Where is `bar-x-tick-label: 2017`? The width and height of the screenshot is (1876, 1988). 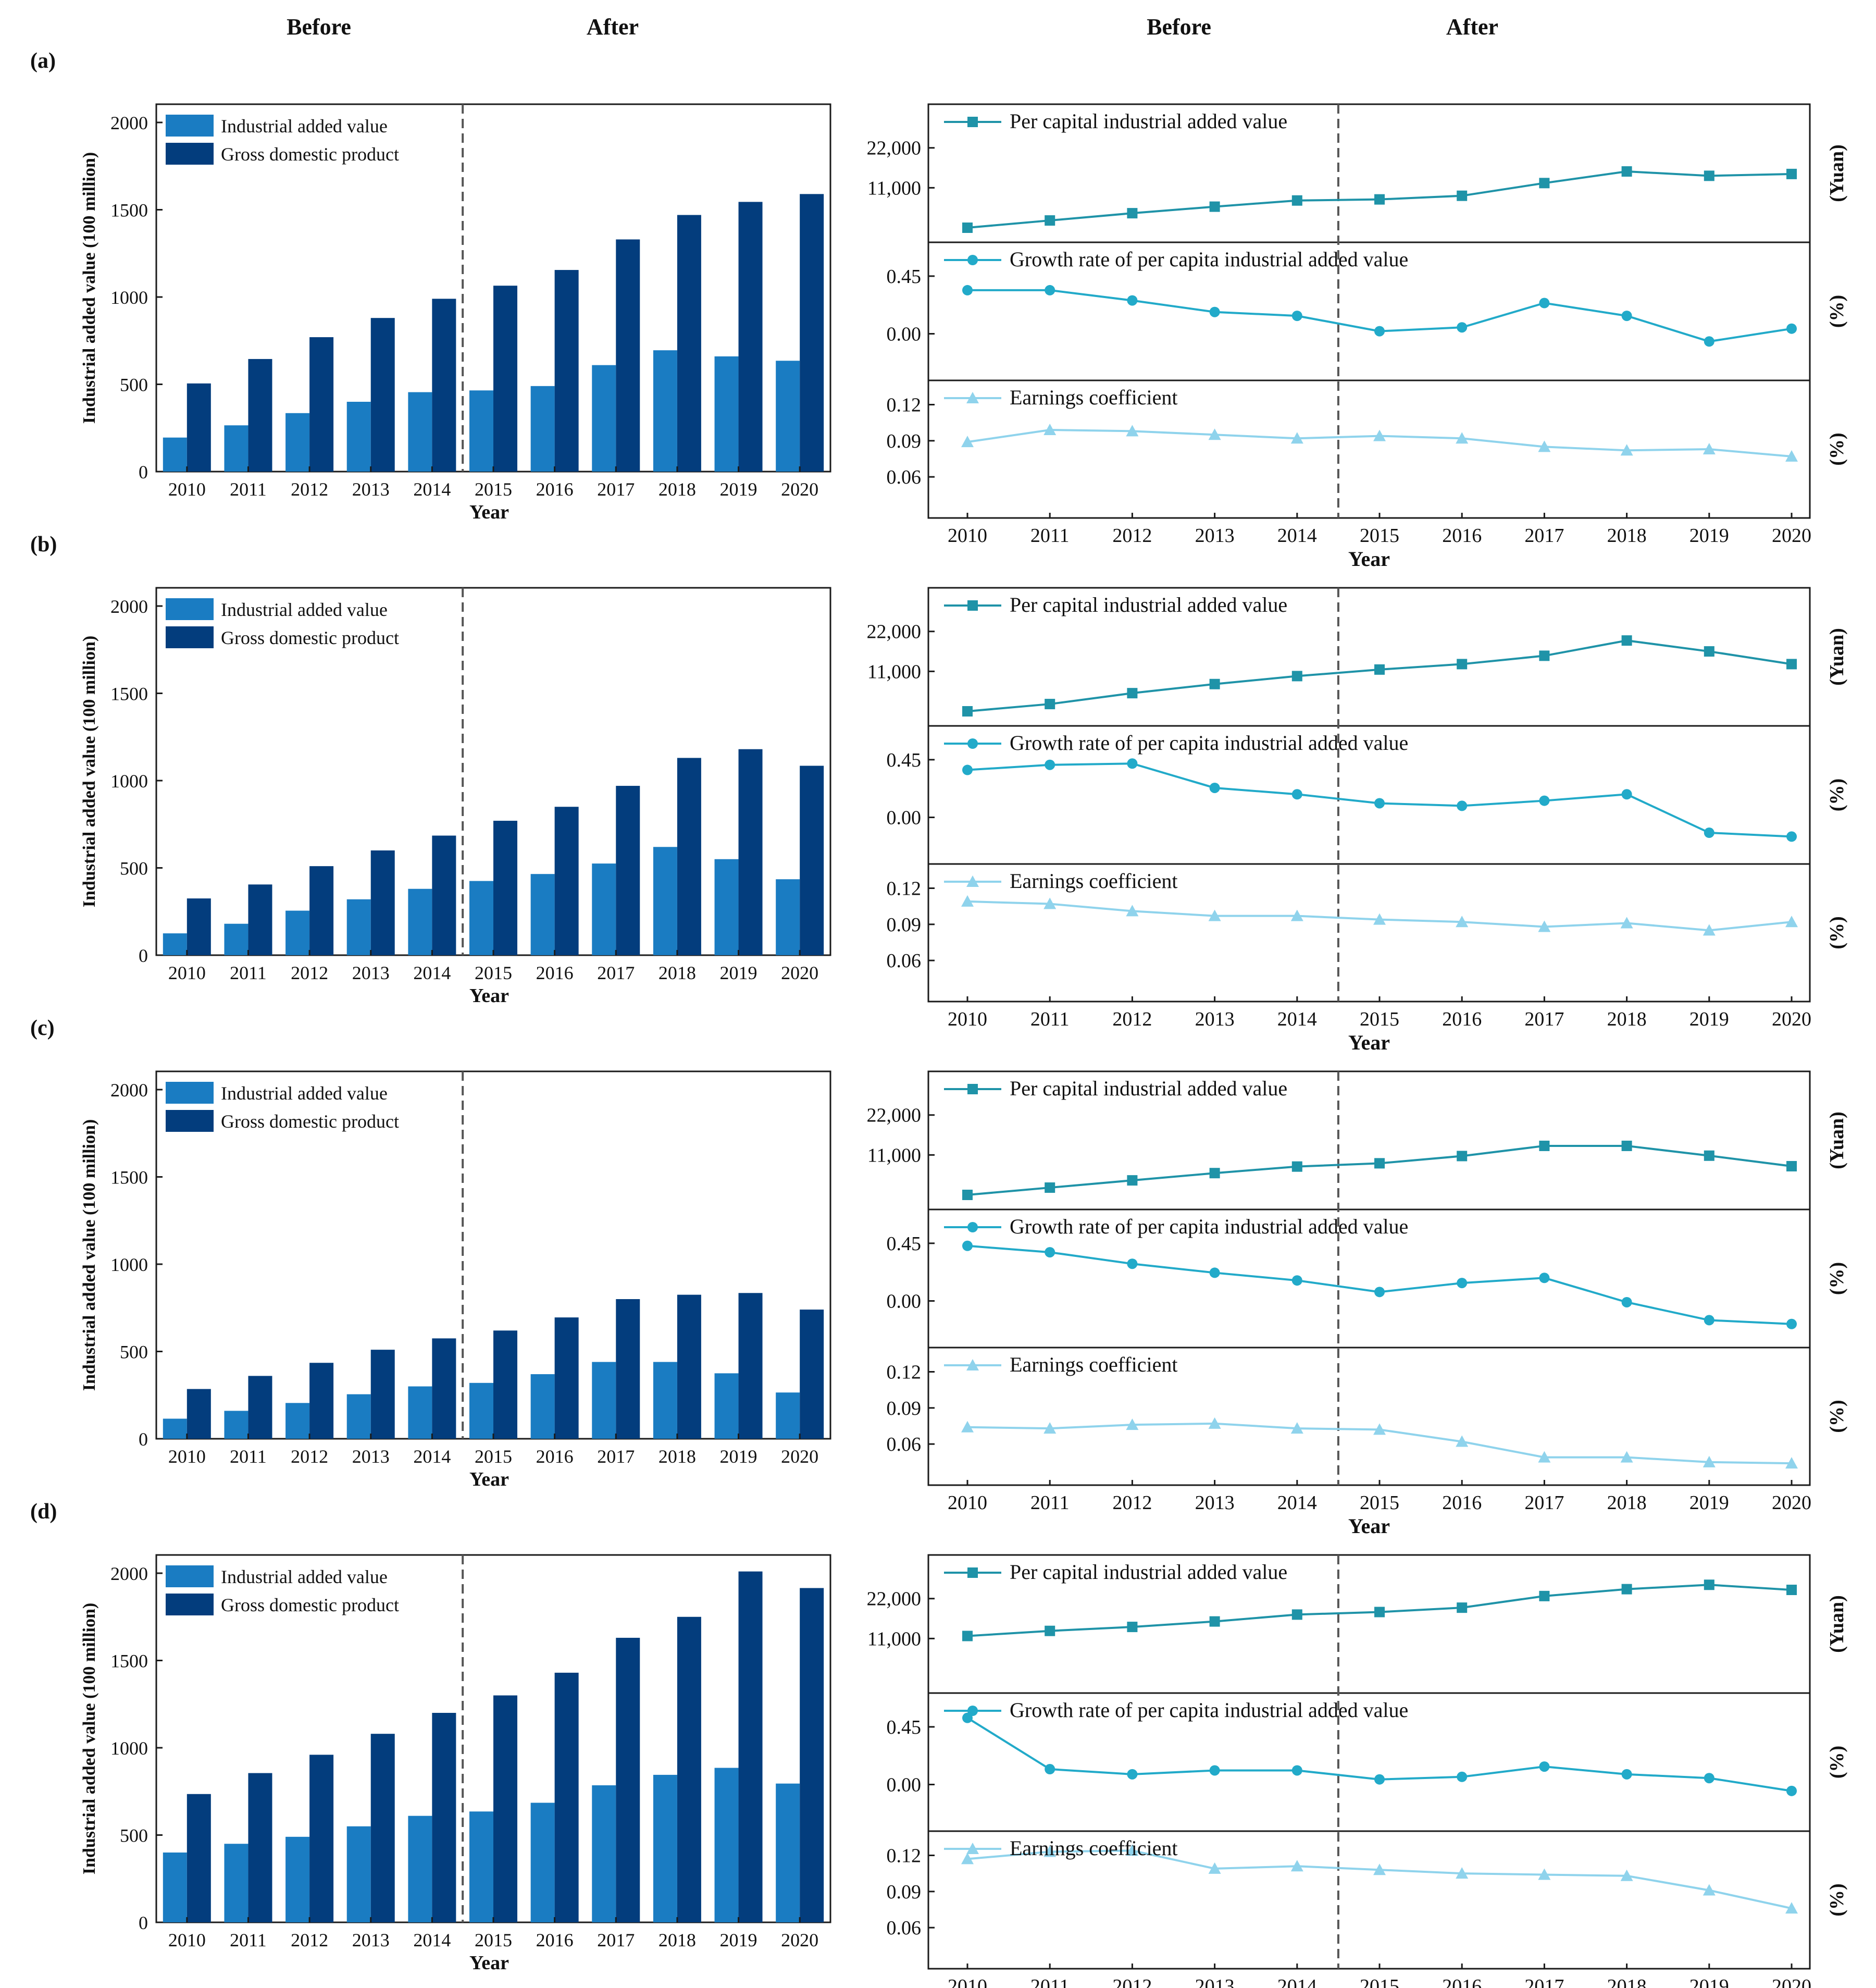
bar-x-tick-label: 2017 is located at coordinates (616, 489).